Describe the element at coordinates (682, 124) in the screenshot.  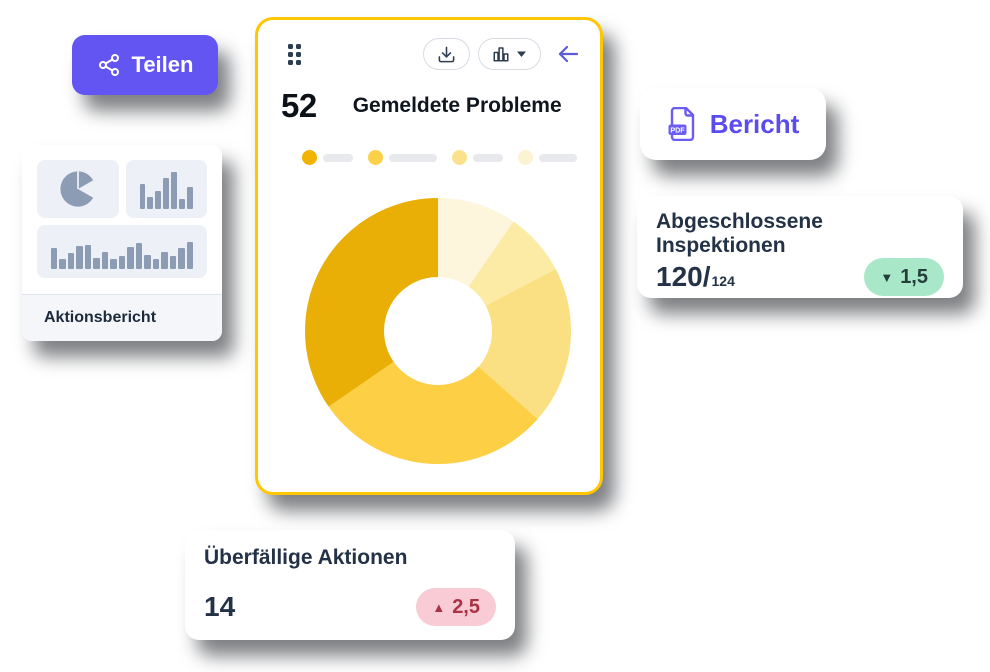
I see `pdf-file-icon: PDF` at that location.